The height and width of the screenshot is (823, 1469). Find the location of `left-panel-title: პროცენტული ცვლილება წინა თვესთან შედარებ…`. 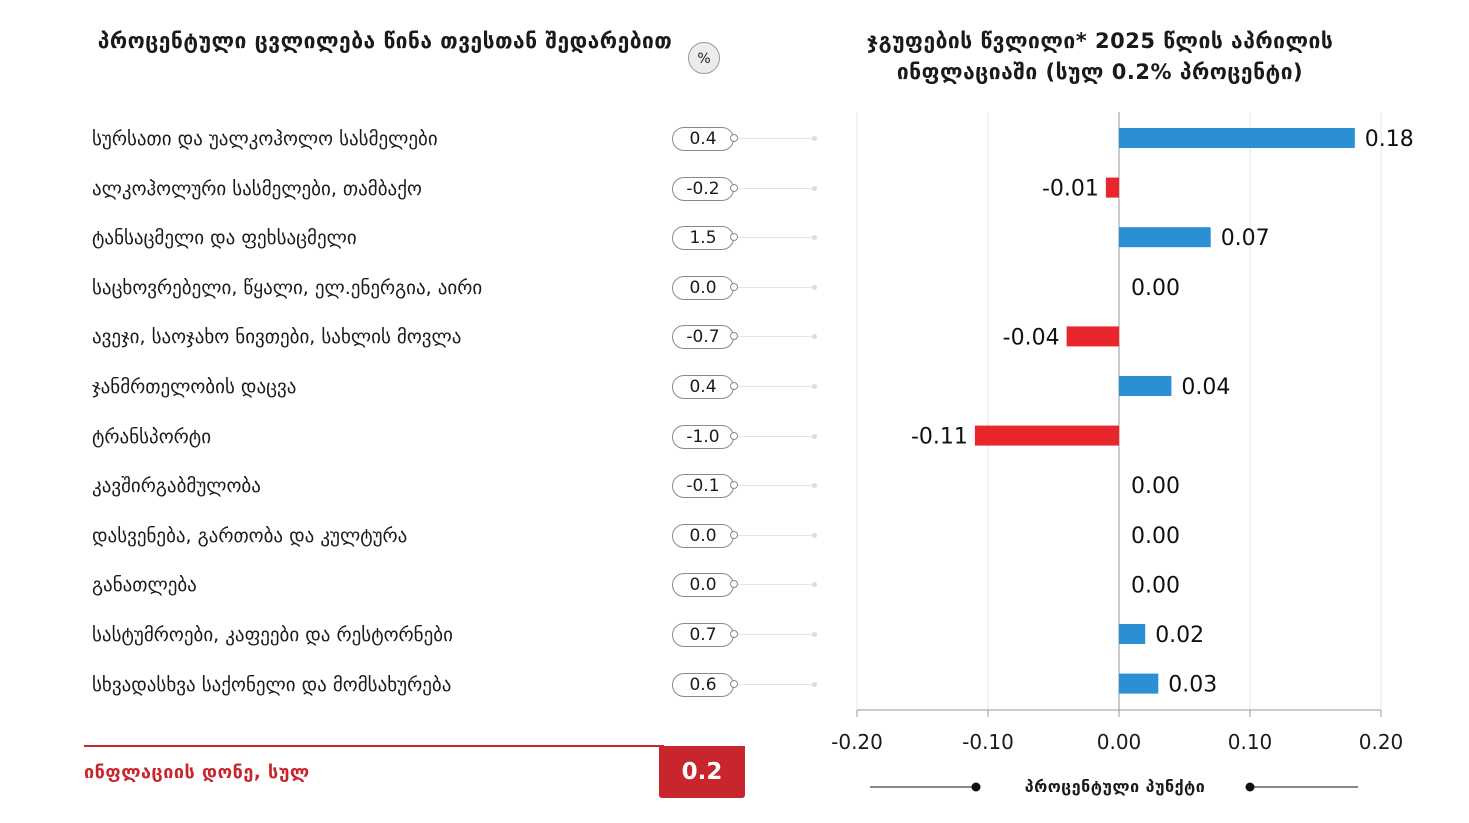

left-panel-title: პროცენტული ცვლილება წინა თვესთან შედარებ… is located at coordinates (385, 41).